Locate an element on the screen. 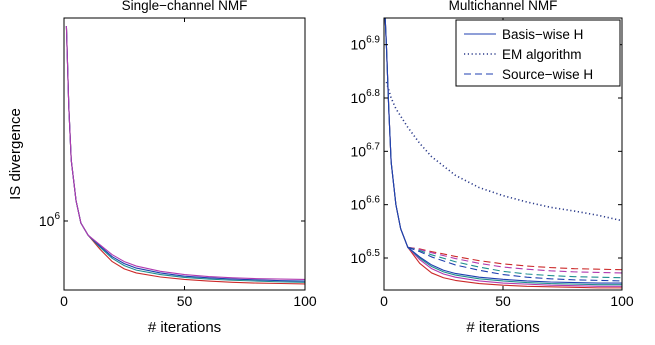  y-tick-label: 106.7 is located at coordinates (366, 150).